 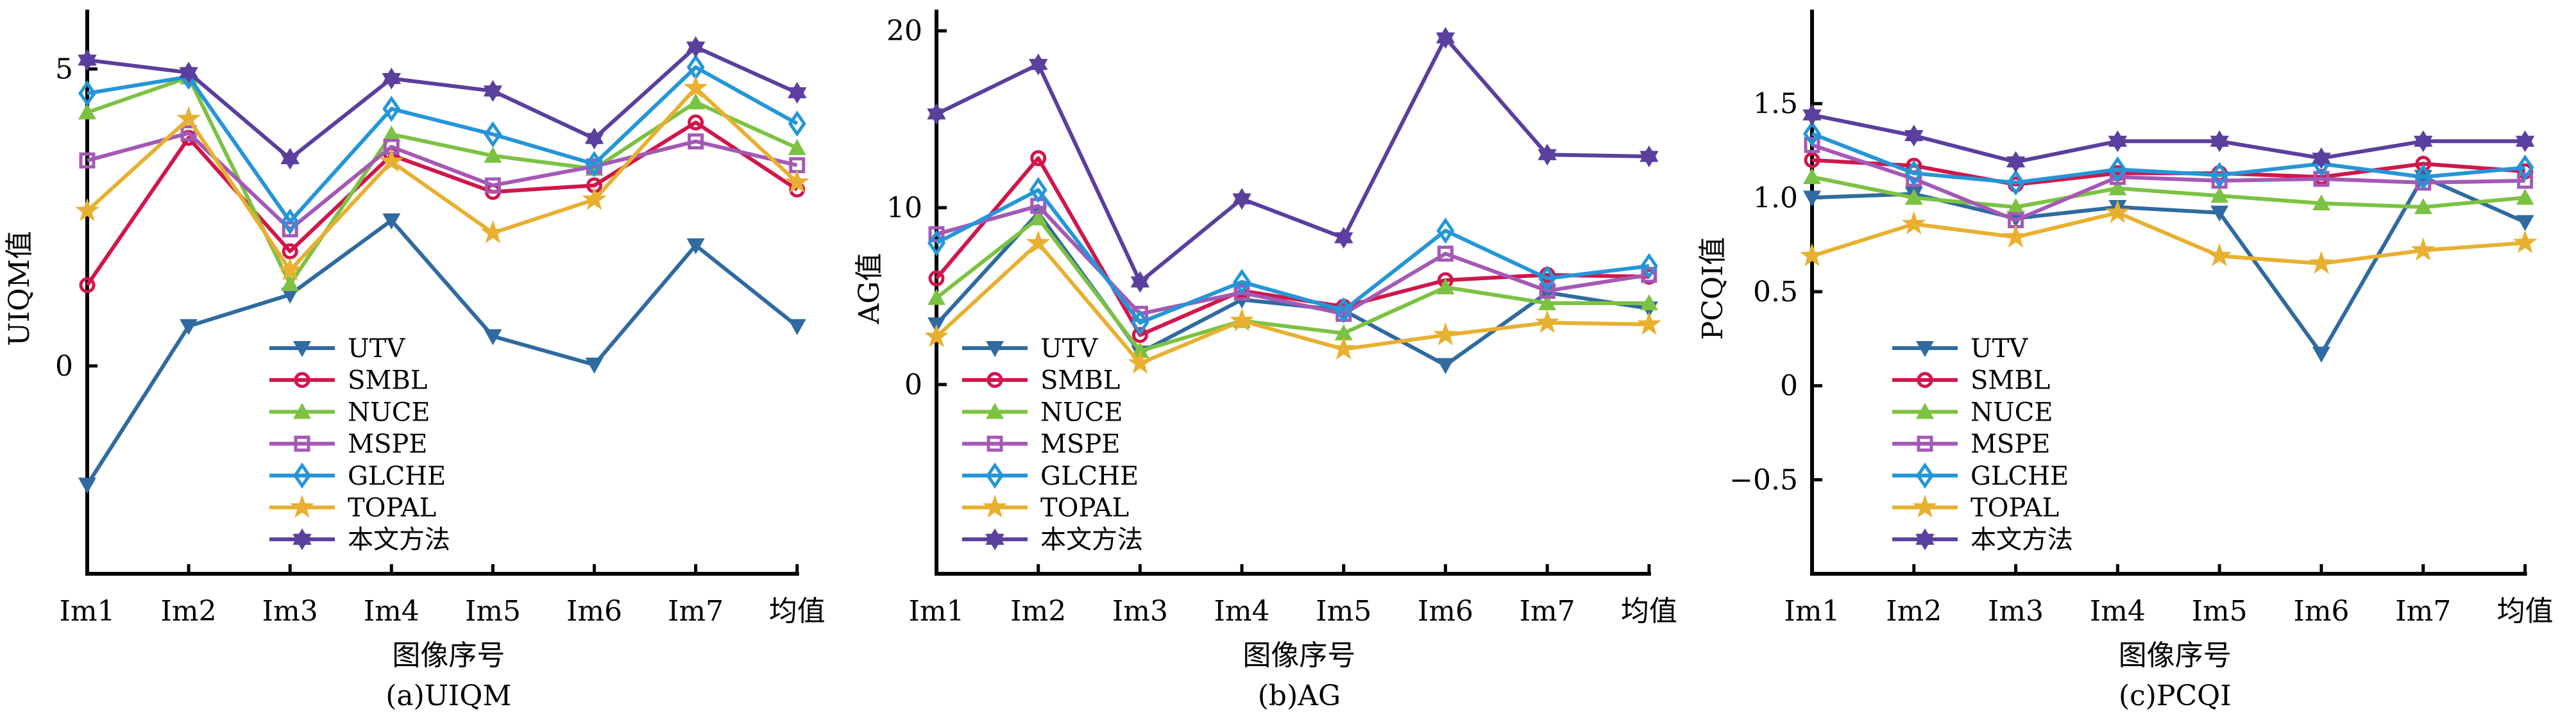 What do you see at coordinates (1030, 349) in the screenshot?
I see `legend-item: UTV` at bounding box center [1030, 349].